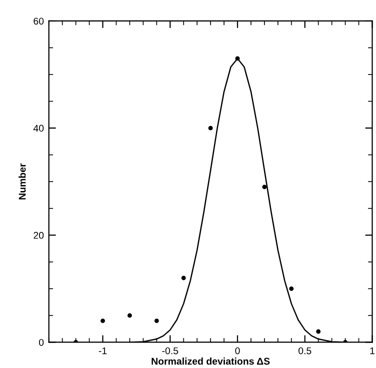 The height and width of the screenshot is (368, 376). Describe the element at coordinates (22, 181) in the screenshot. I see `y-axis-title: Number` at that location.